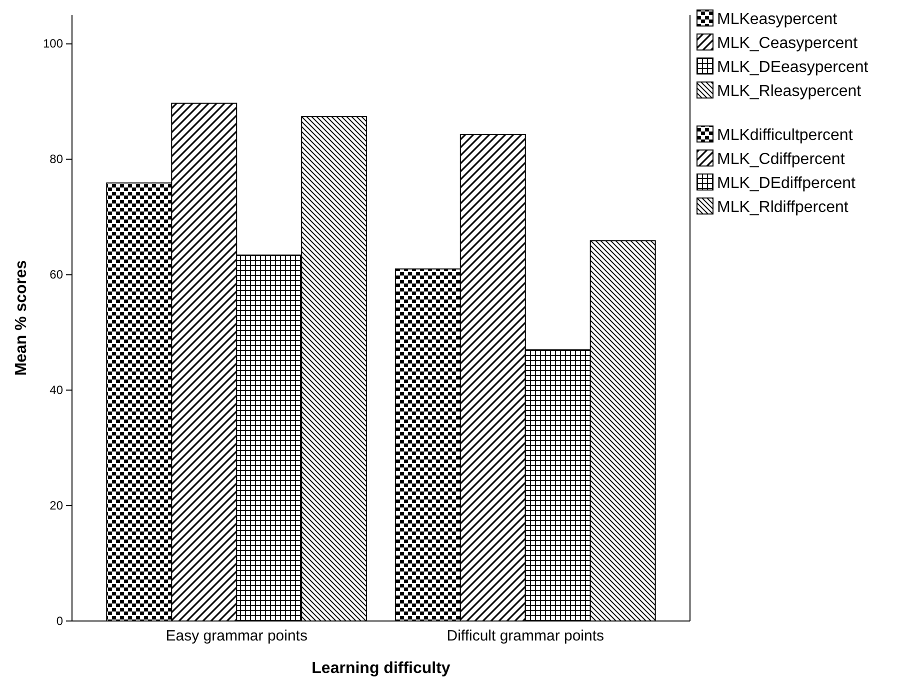 This screenshot has width=910, height=681. Describe the element at coordinates (60, 621) in the screenshot. I see `y-tick-label: 0` at that location.